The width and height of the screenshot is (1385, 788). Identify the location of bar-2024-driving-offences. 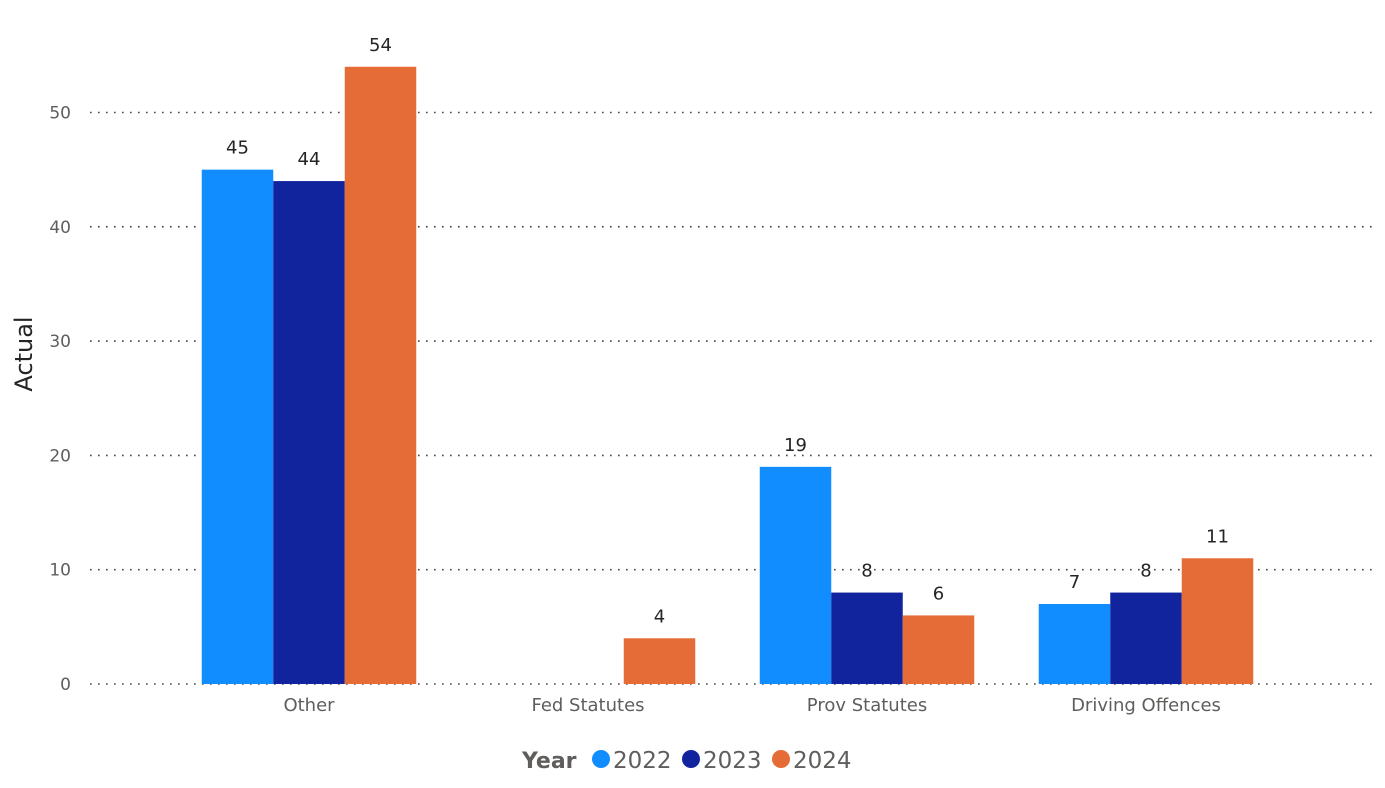
(1217, 621).